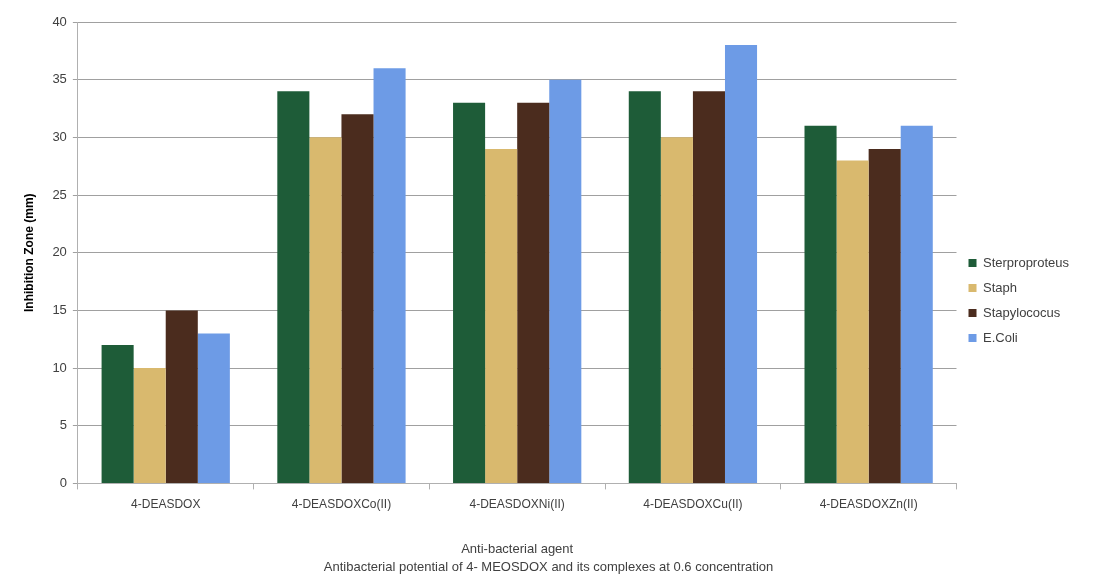 The height and width of the screenshot is (579, 1093). I want to click on legend-label: E.Coli, so click(1000, 337).